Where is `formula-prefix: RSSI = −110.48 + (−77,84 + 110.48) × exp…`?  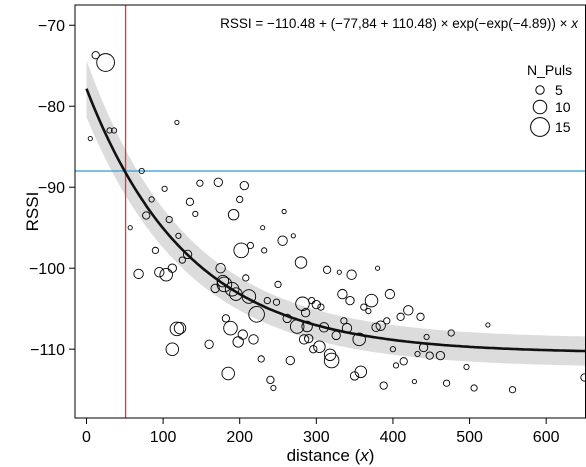
formula-prefix: RSSI = −110.48 + (−77,84 + 110.48) × exp… is located at coordinates (395, 23).